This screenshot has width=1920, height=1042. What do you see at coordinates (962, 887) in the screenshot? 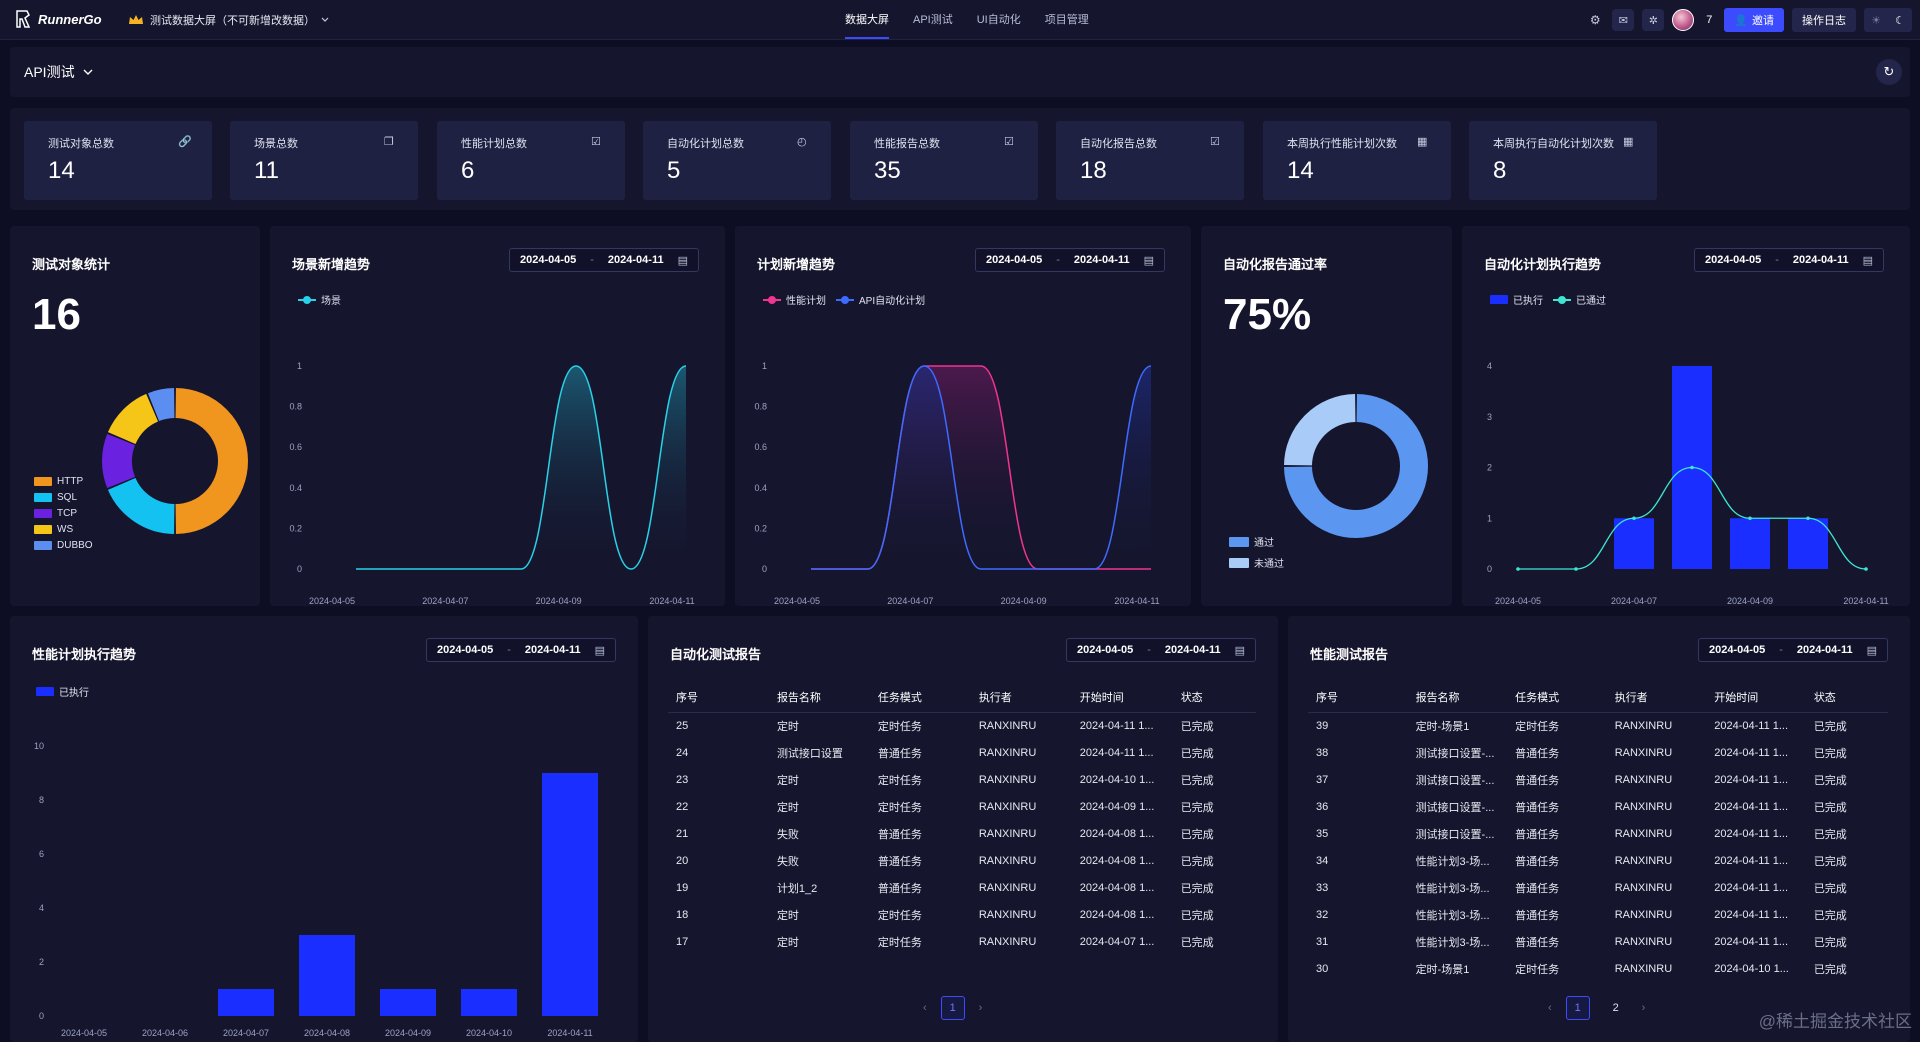
I see `table-row: 19 计划1_2 普通任务 RANXINRU 2024-04-08 1... 已完成` at bounding box center [962, 887].